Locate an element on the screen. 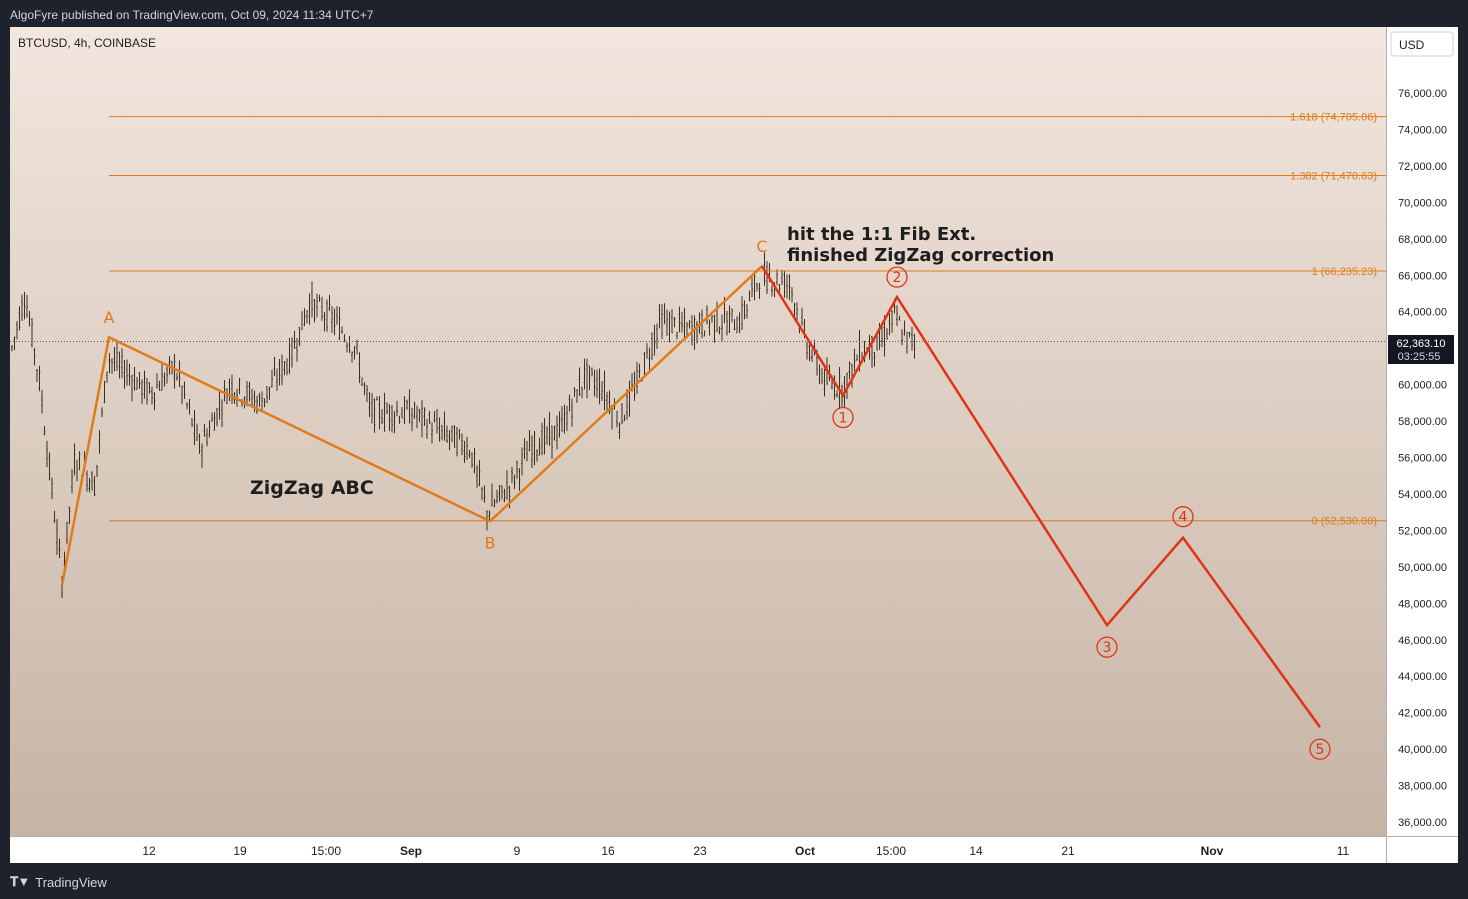  price-tick-label: 44,000.00 is located at coordinates (1422, 677).